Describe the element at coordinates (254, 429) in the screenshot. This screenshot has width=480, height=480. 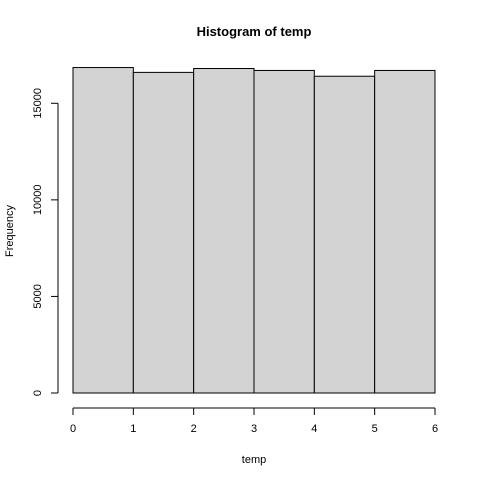
I see `x-tick-label: 3` at that location.